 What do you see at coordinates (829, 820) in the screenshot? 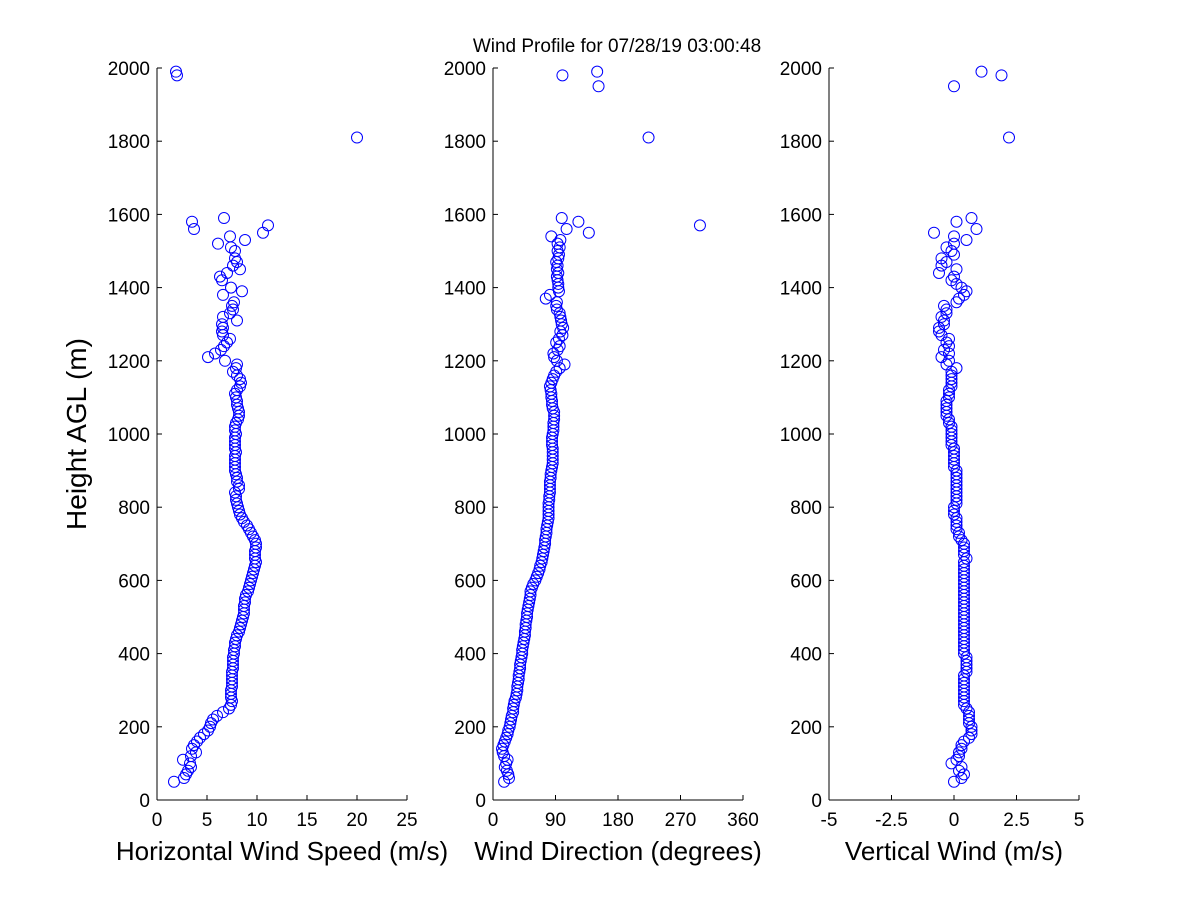
I see `x-tick-label: -5` at bounding box center [829, 820].